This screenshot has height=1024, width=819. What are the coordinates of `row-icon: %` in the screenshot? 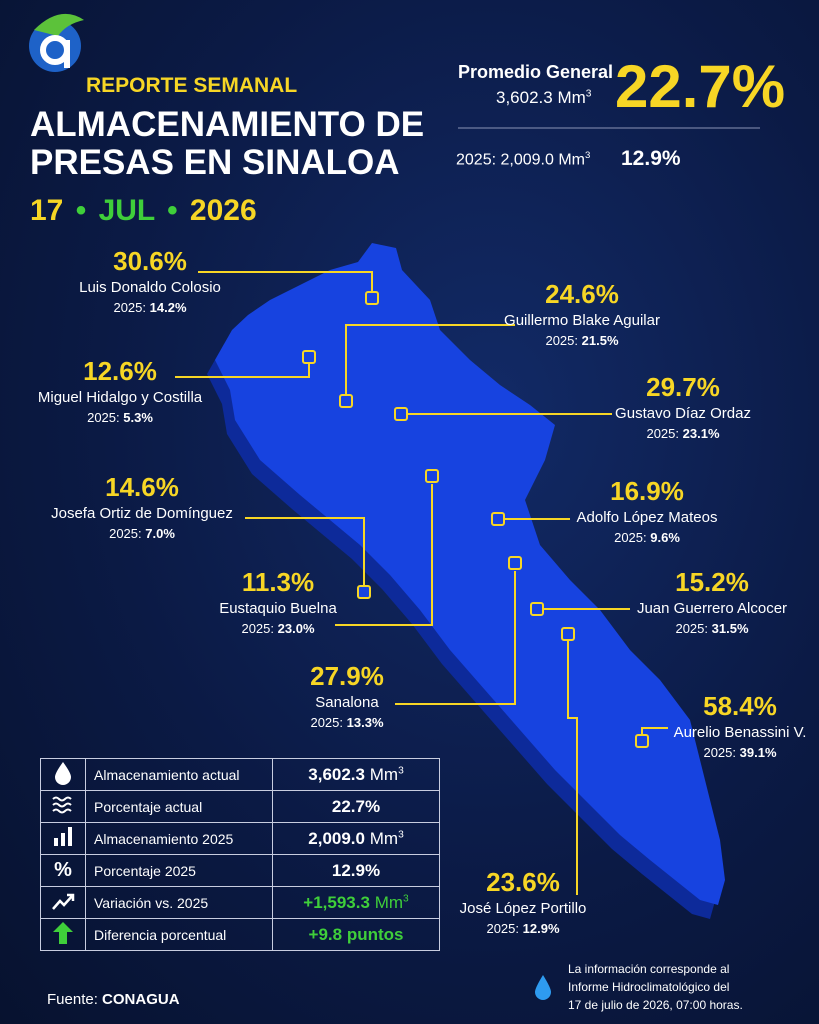 It's located at (63, 870).